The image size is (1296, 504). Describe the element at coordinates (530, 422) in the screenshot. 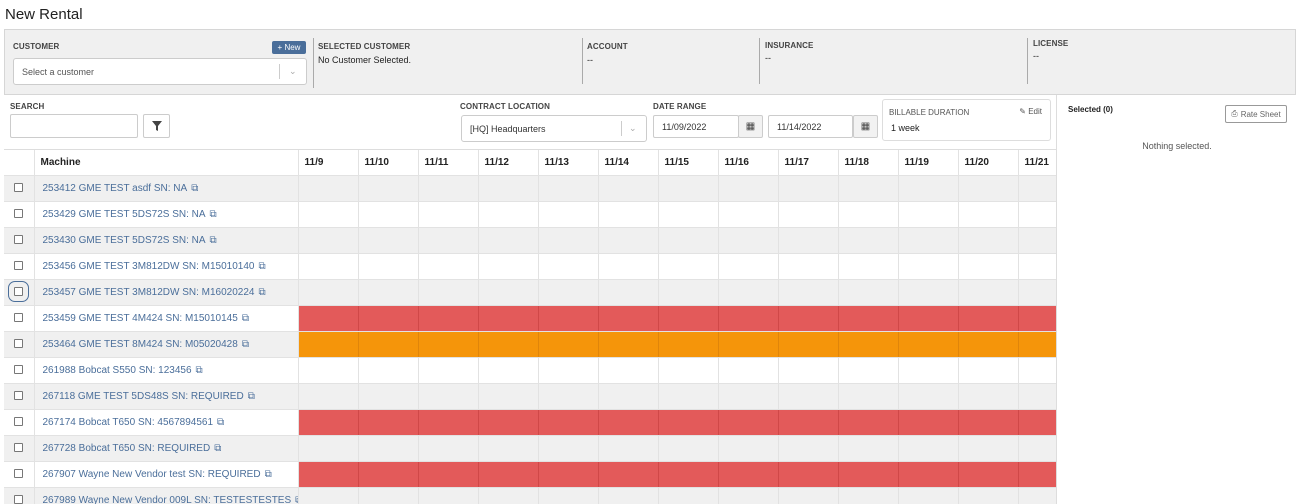

I see `table-row: 267174 Bobcat T650 SN: 4567894561 ⧉` at that location.